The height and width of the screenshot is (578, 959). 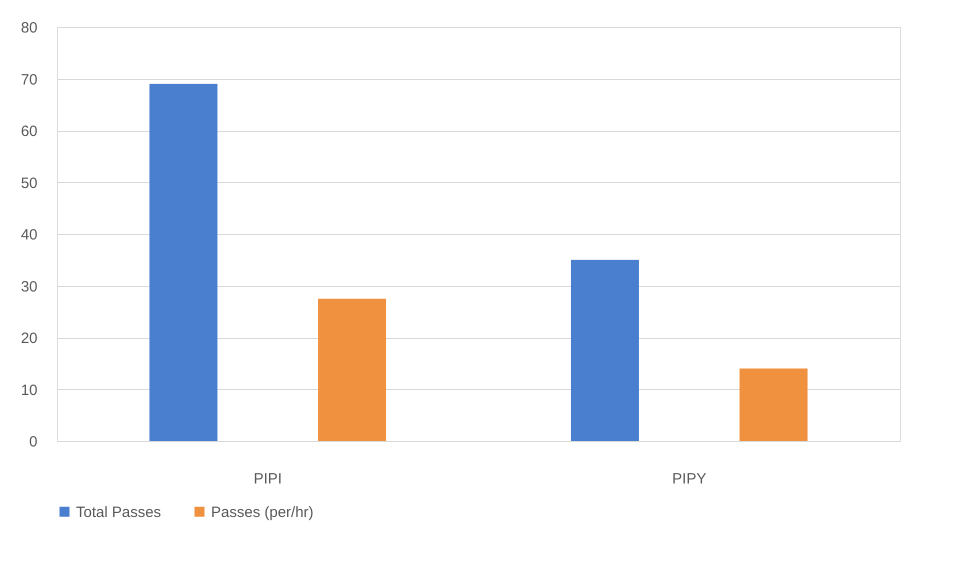 What do you see at coordinates (29, 287) in the screenshot?
I see `y-tick-label: 30` at bounding box center [29, 287].